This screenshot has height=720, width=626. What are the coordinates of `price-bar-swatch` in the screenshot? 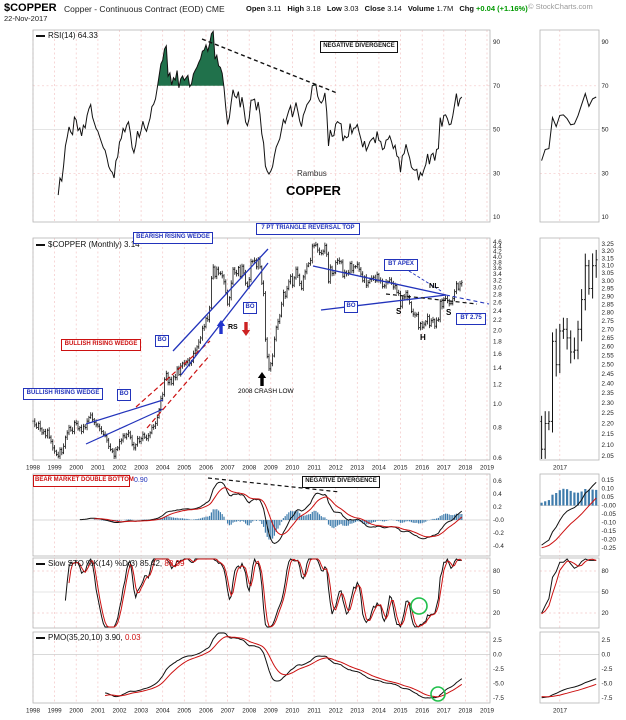 It's located at (40, 245).